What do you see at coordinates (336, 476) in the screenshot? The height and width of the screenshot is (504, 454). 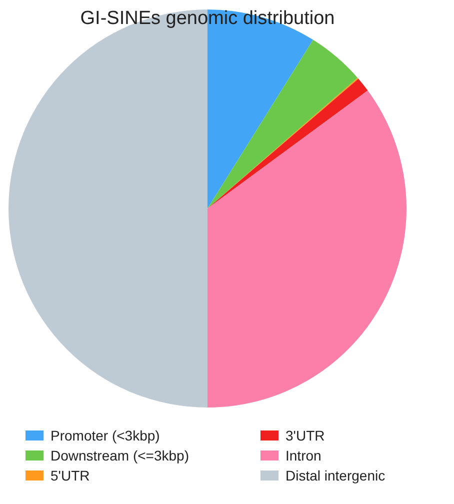 I see `legend-label: Distal intergenic` at bounding box center [336, 476].